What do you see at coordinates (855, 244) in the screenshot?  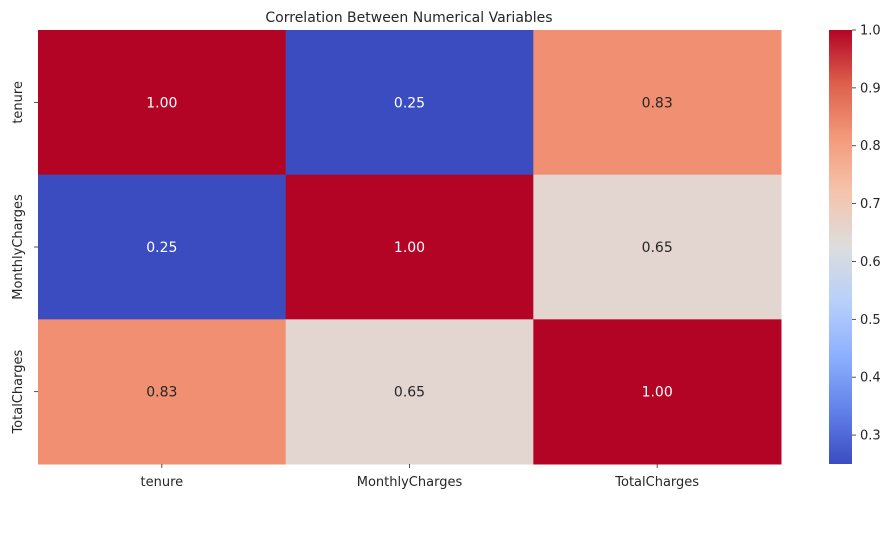 I see `colorbar: 0.3 0.4 0.5 0.6 0.7 0.8 0.9 1.0` at bounding box center [855, 244].